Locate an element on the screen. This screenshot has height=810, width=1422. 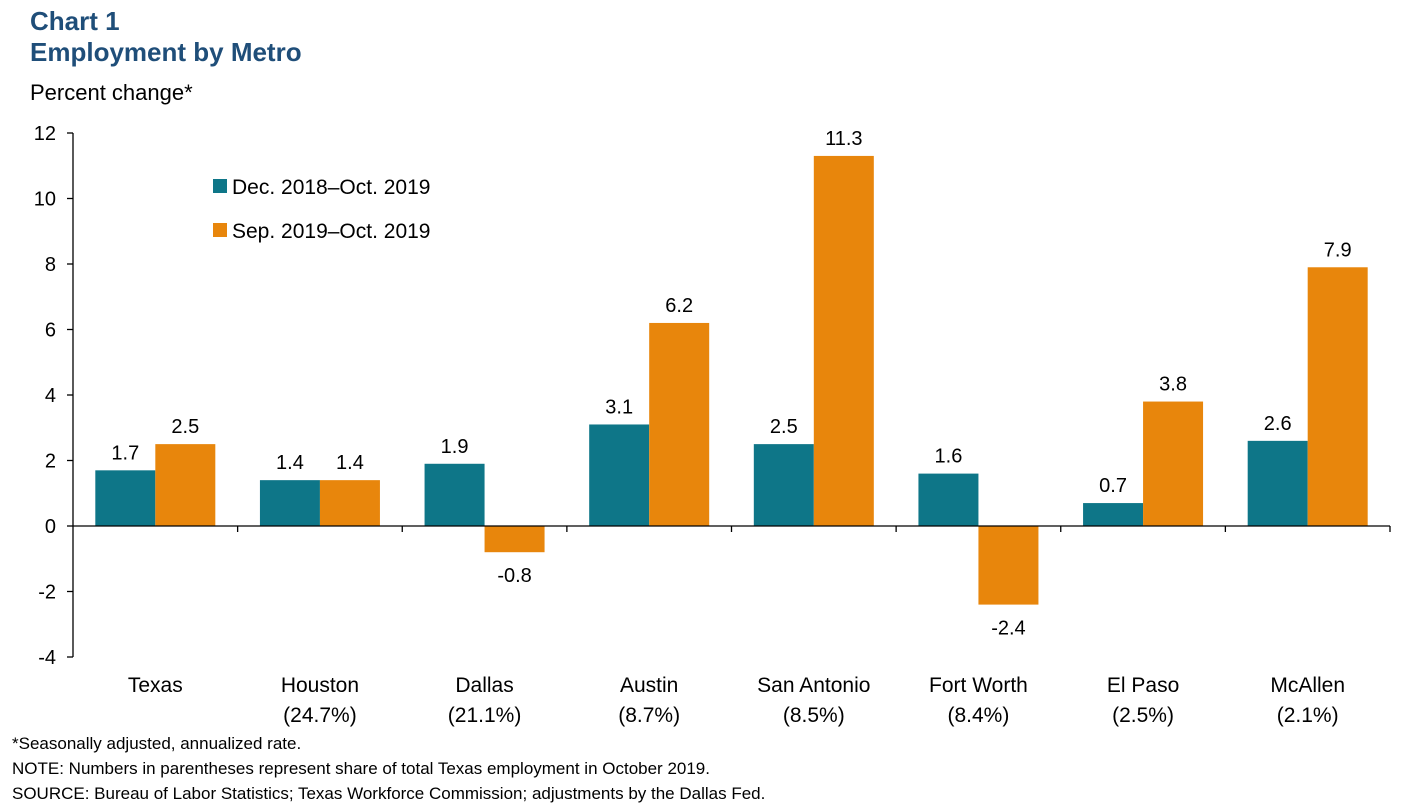
y-tick-label: 12 is located at coordinates (45, 134).